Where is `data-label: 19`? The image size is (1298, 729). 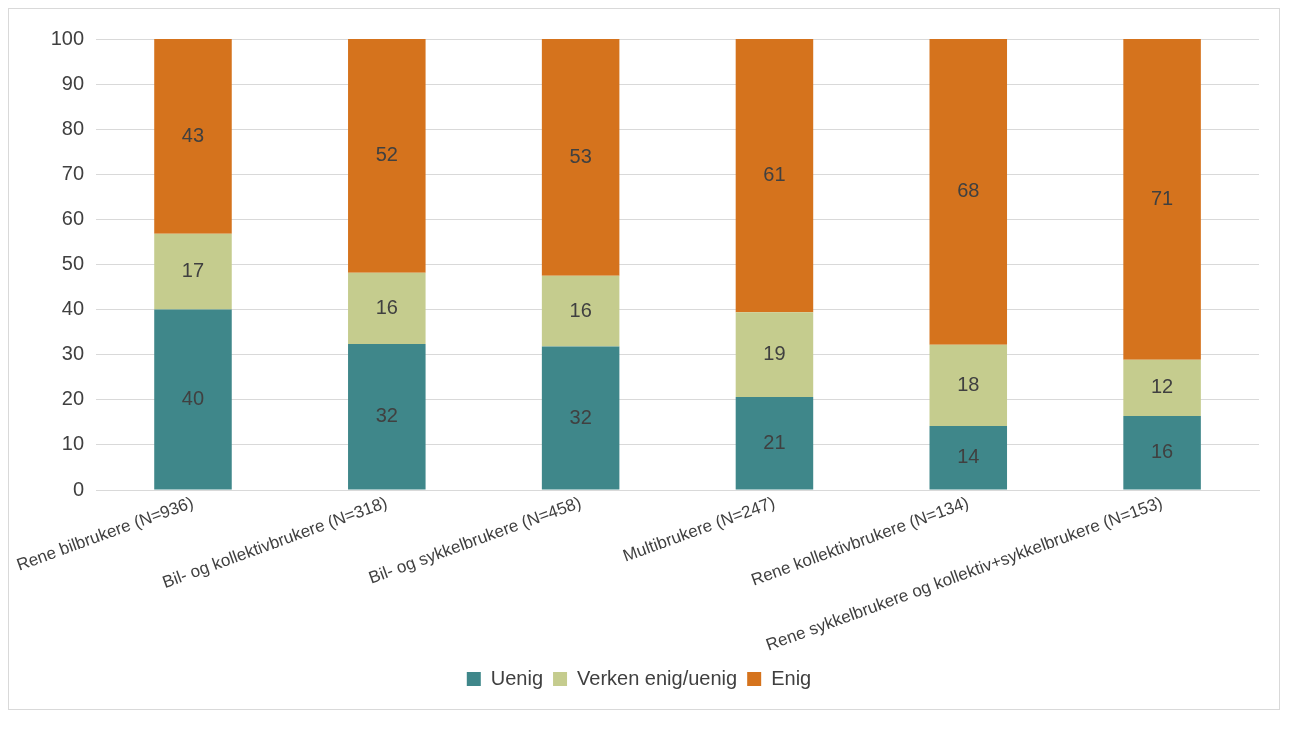
data-label: 19 is located at coordinates (774, 353).